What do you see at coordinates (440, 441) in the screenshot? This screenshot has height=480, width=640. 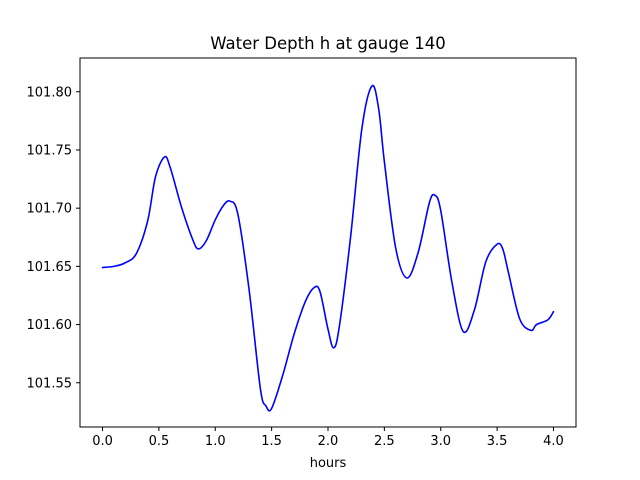 I see `x-tick-label: 3.0` at bounding box center [440, 441].